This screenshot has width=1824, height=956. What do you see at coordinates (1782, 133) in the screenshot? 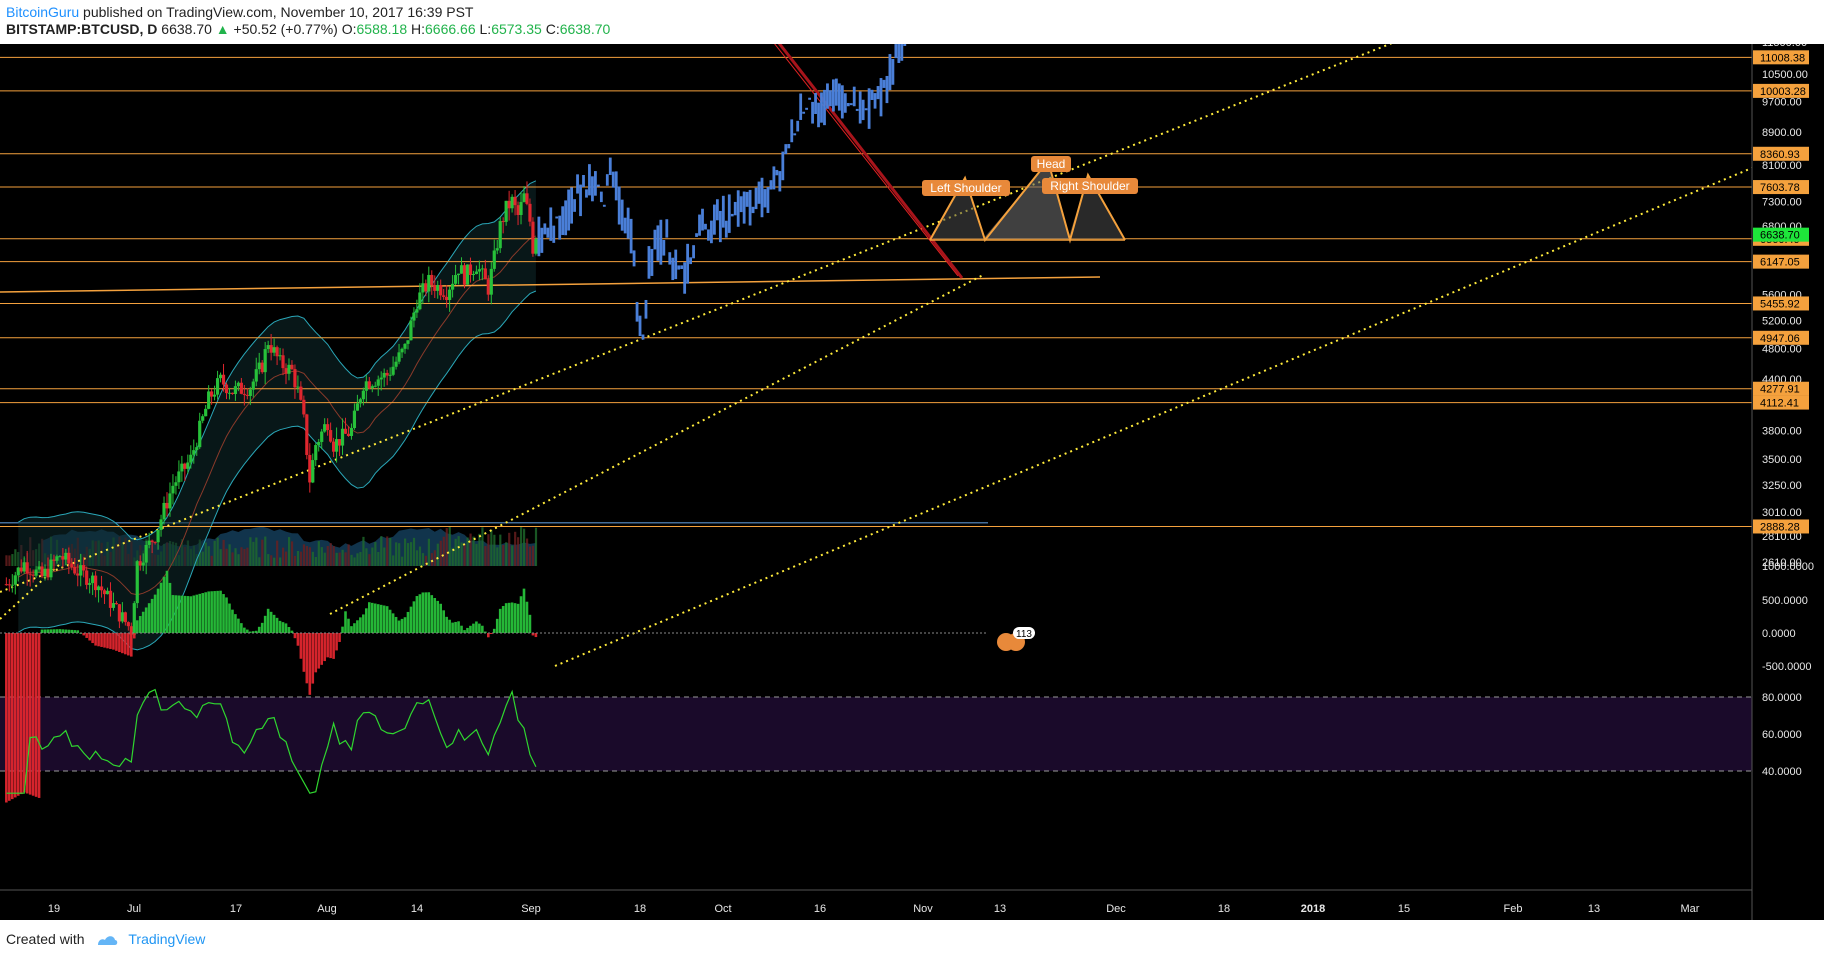
I see `price-tick-label: 8900.00` at bounding box center [1782, 133].